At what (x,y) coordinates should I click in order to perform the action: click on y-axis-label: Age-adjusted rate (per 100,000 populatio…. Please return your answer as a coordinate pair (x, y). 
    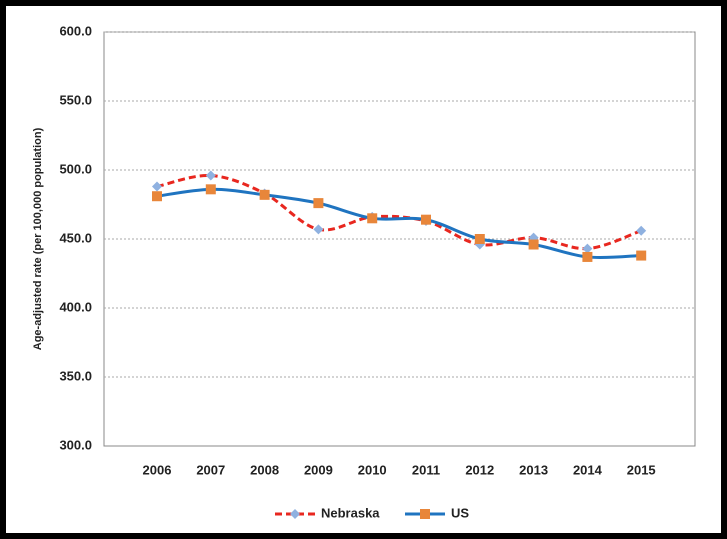
    Looking at the image, I should click on (38, 238).